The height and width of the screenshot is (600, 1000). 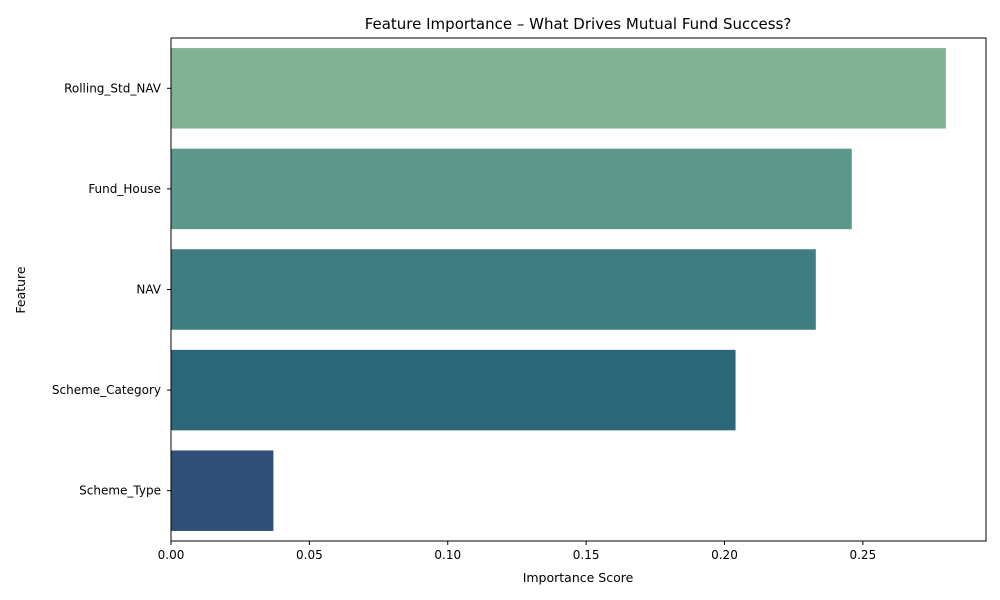 What do you see at coordinates (309, 555) in the screenshot?
I see `x-tick-label: 0.05` at bounding box center [309, 555].